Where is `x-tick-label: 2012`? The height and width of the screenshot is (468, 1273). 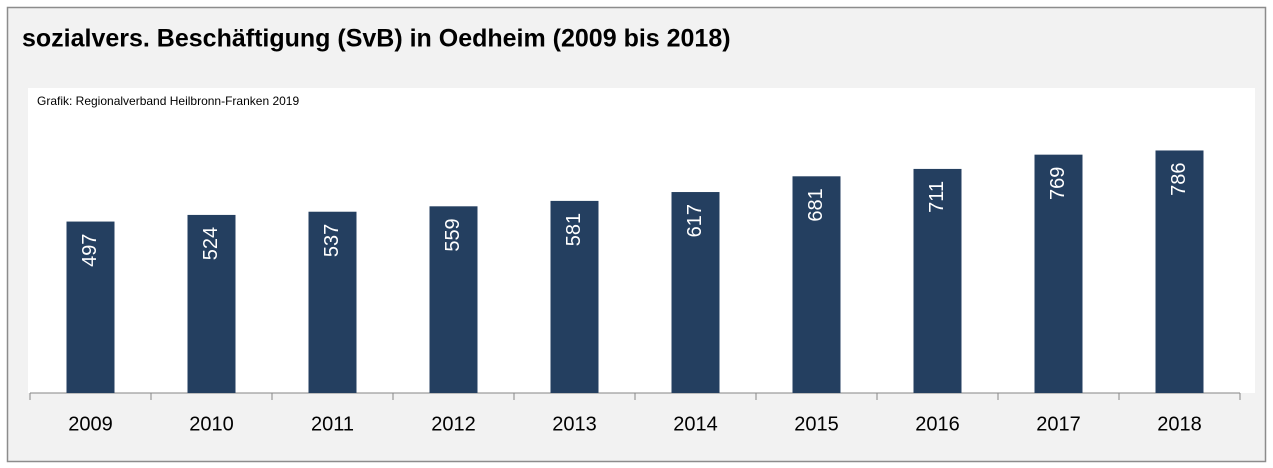
x-tick-label: 2012 is located at coordinates (453, 424).